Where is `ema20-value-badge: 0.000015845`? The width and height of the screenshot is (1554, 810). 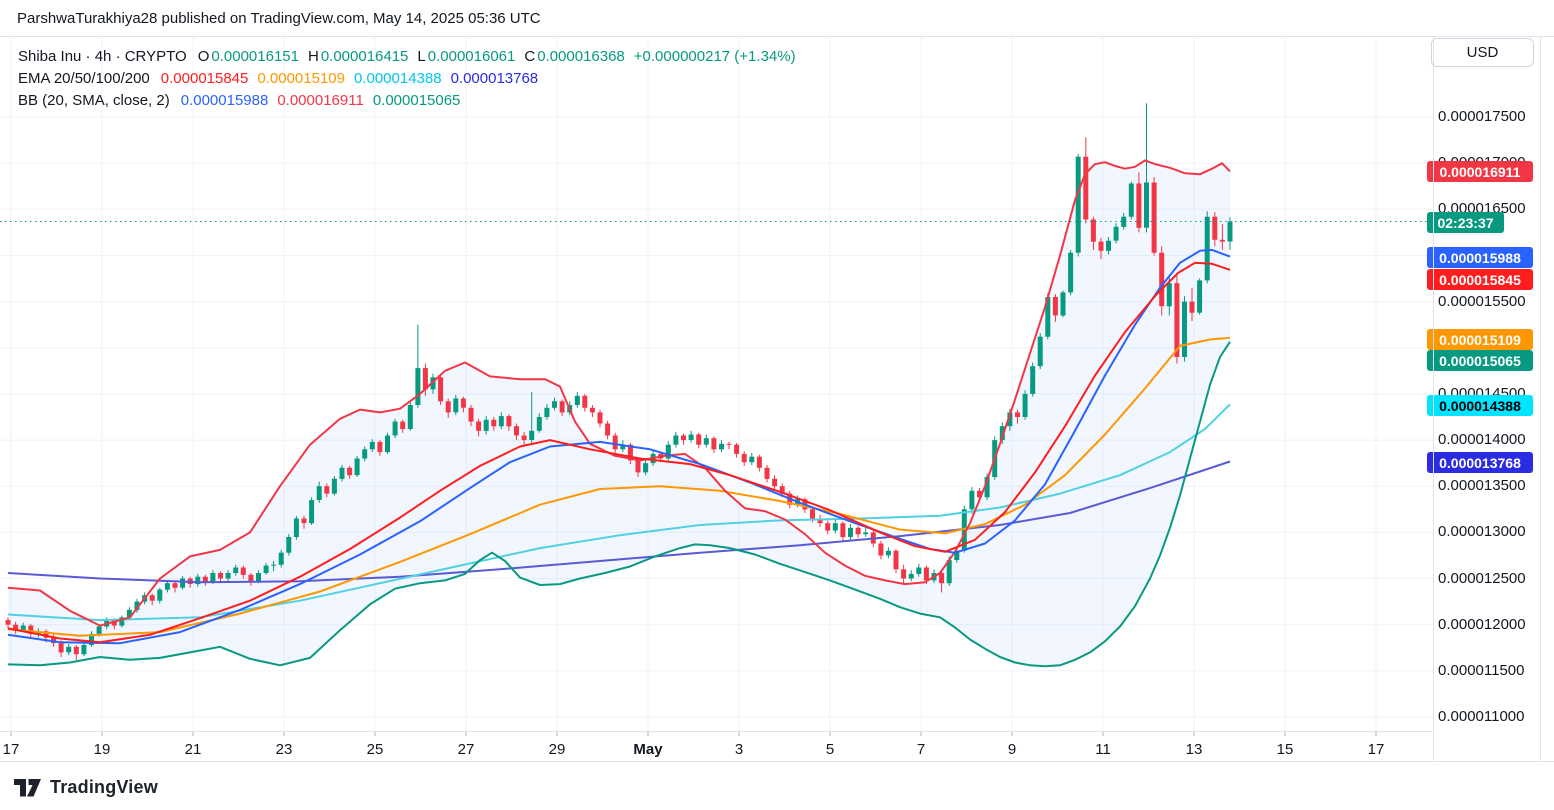 ema20-value-badge: 0.000015845 is located at coordinates (1480, 279).